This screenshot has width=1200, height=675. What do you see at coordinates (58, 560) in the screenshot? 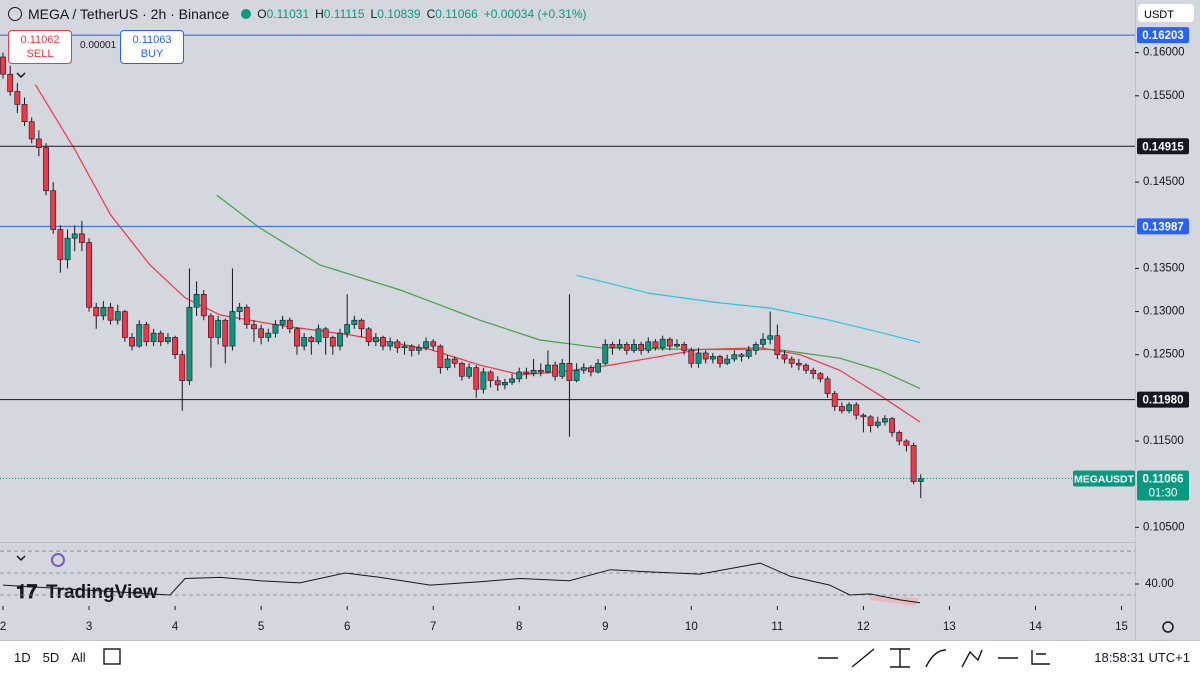
I see `refresh-icon` at bounding box center [58, 560].